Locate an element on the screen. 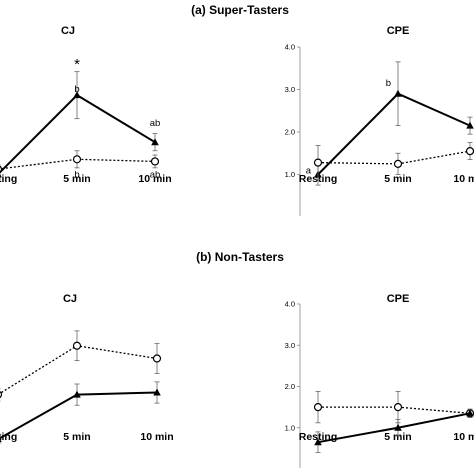  series-line-solid is located at coordinates (394, 134).